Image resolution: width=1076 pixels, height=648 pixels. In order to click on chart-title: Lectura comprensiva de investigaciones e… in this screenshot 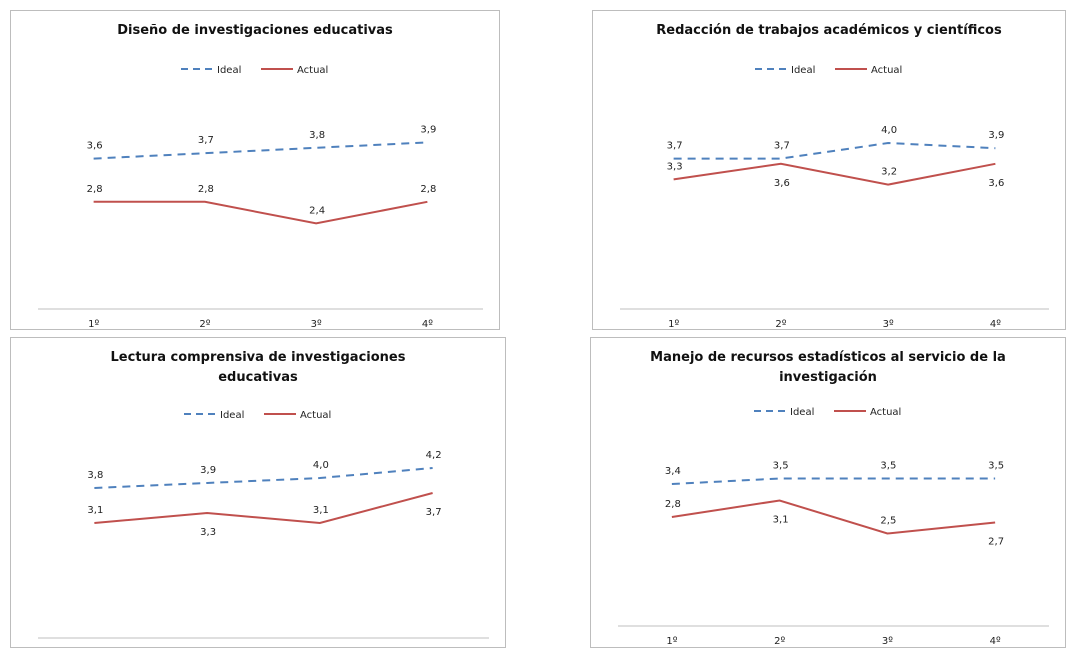, I will do `click(258, 367)`.